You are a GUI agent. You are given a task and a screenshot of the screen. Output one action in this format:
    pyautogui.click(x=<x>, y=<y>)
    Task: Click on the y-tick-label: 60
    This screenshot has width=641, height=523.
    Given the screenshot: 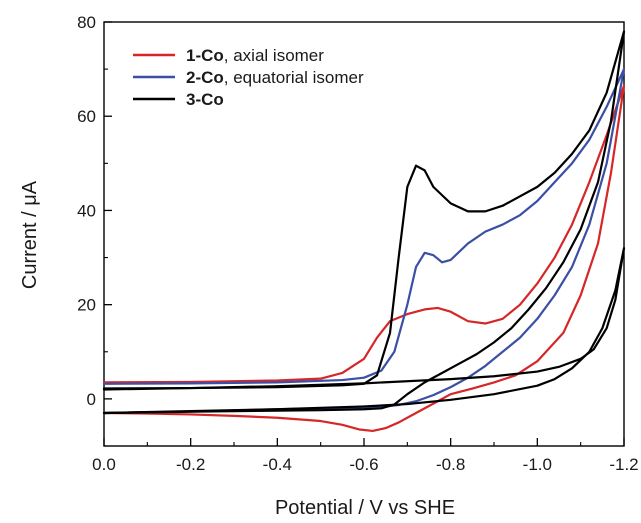 What is the action you would take?
    pyautogui.click(x=86, y=116)
    